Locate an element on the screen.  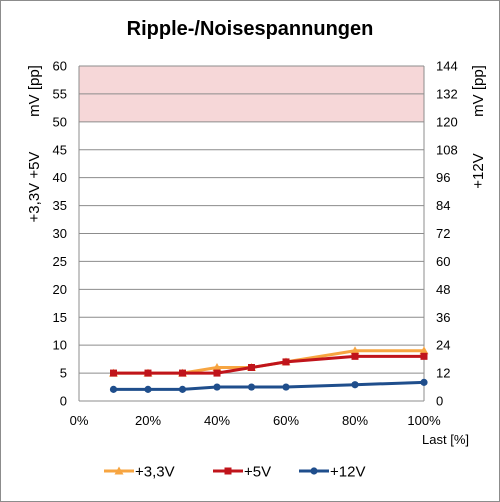
chart-title: Ripple-/Noisespannungen is located at coordinates (250, 29).